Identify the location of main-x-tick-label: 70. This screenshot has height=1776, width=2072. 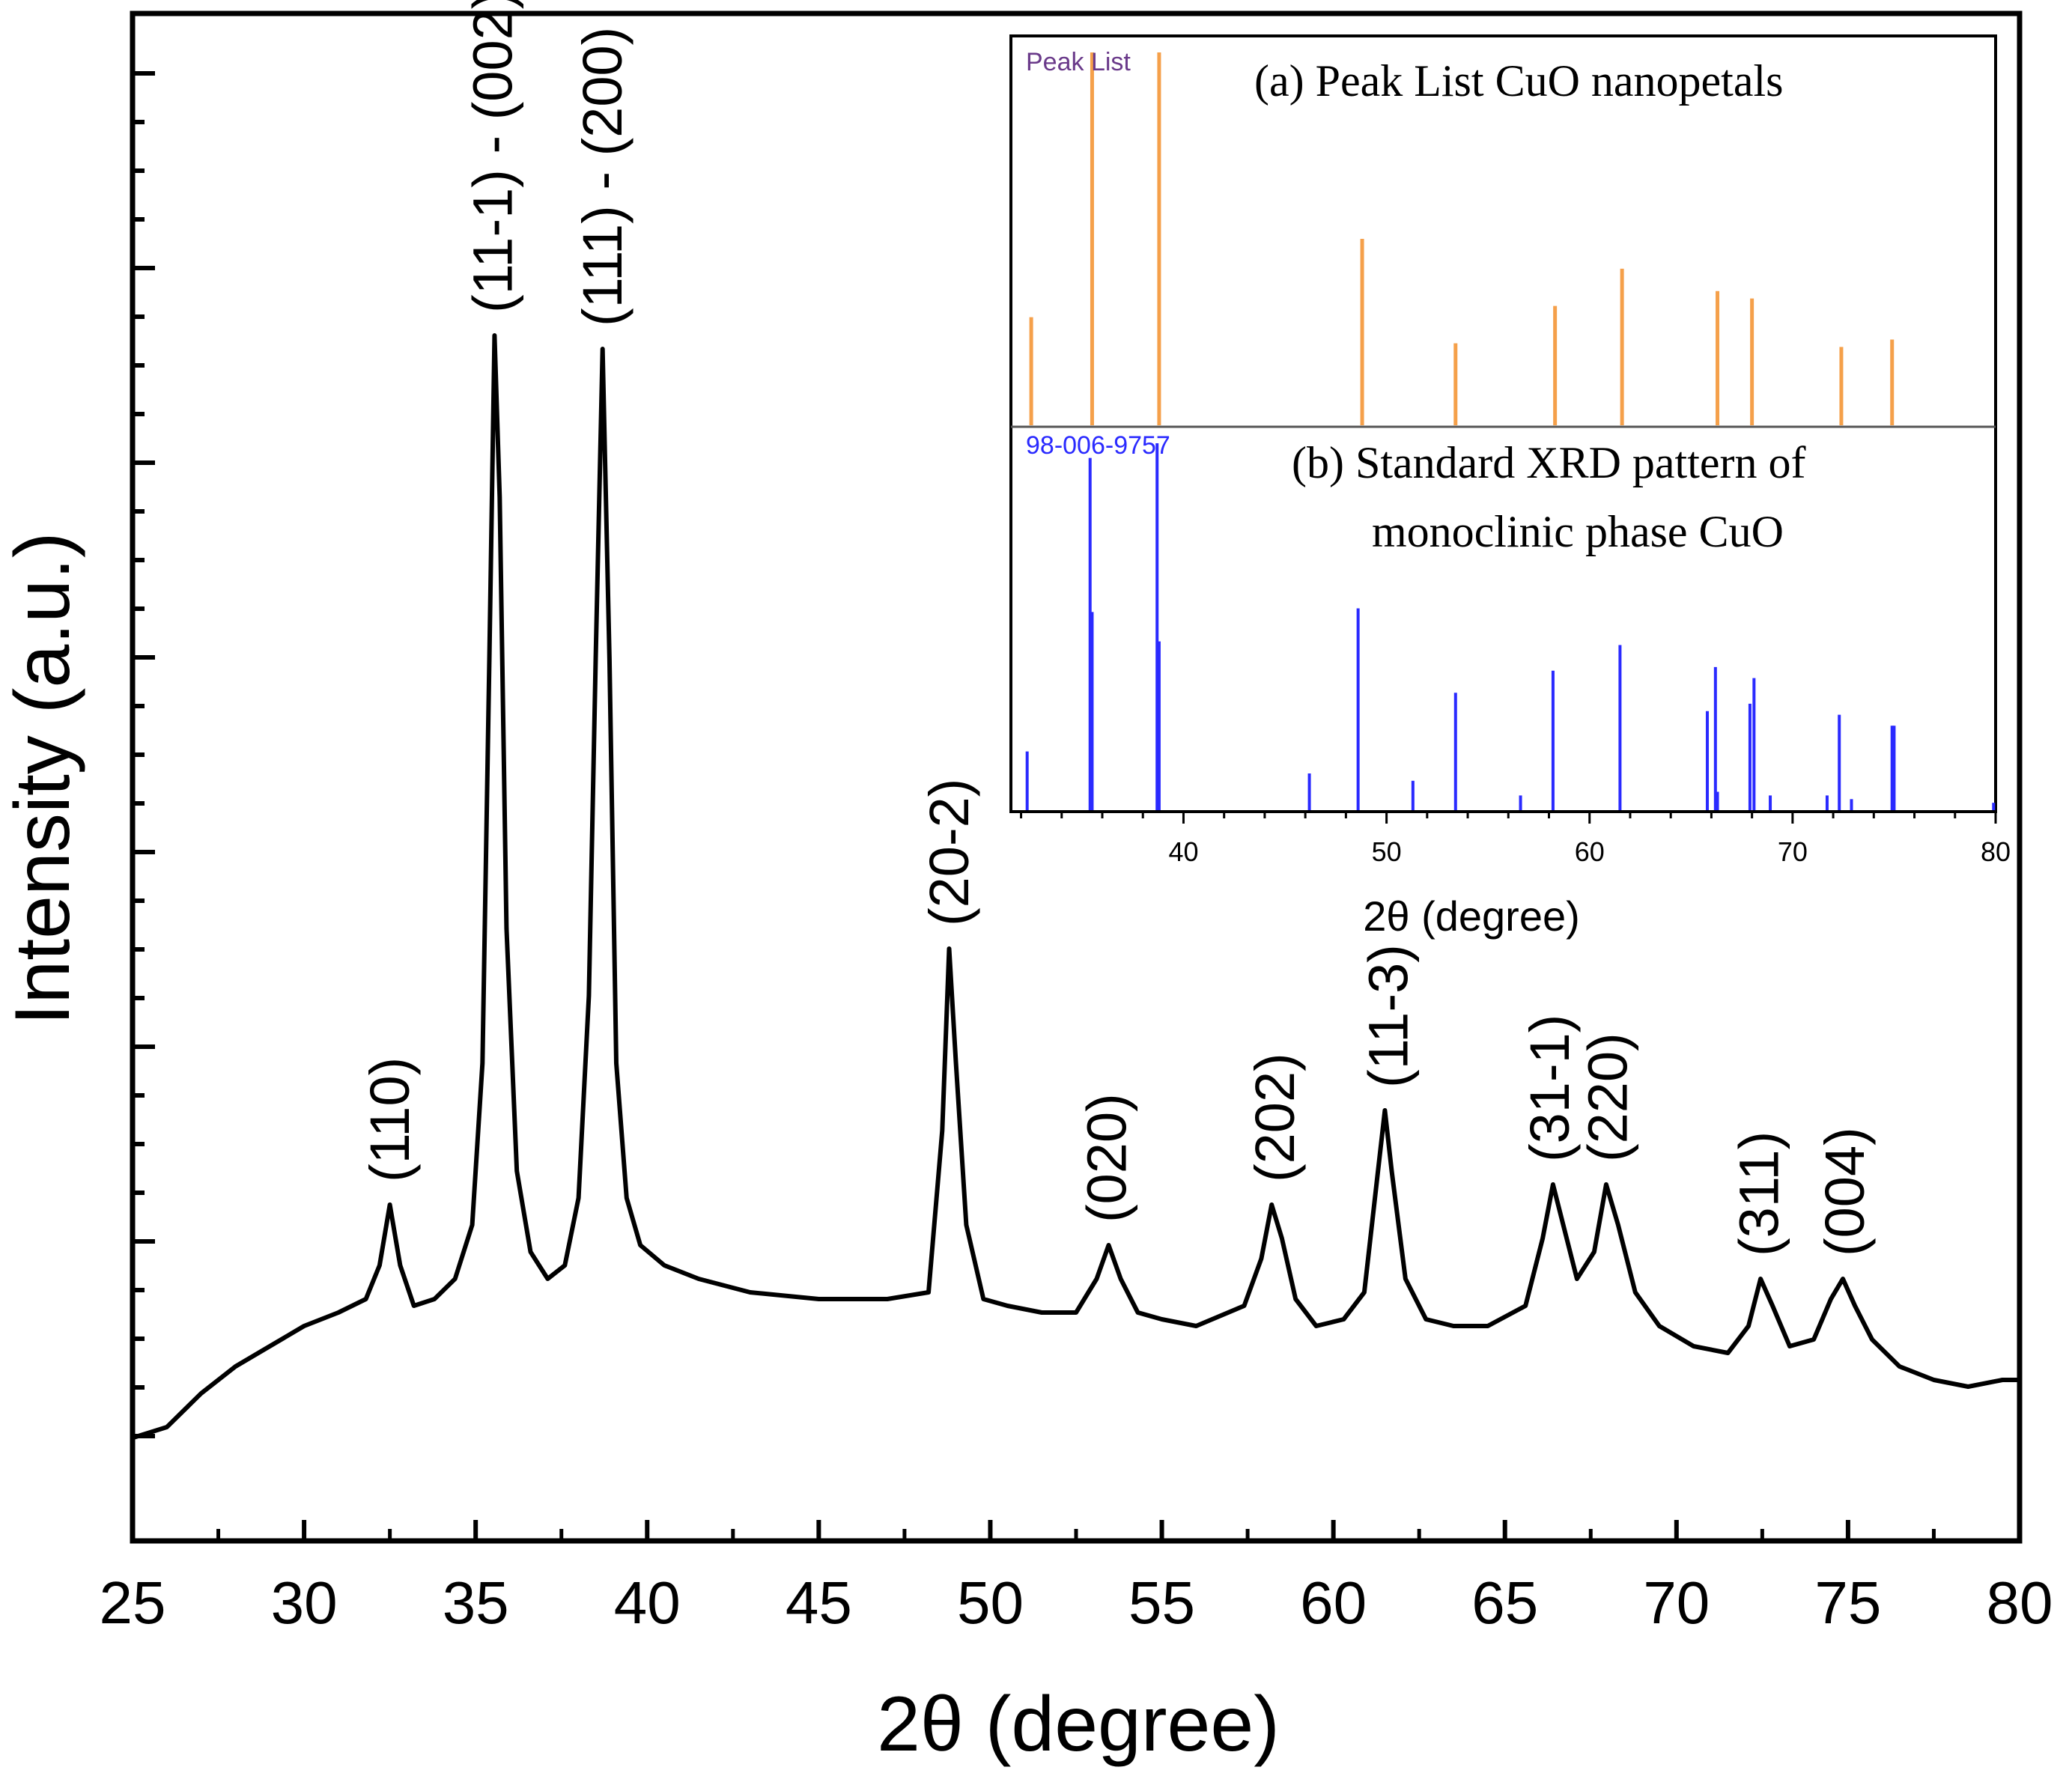
(1676, 1602).